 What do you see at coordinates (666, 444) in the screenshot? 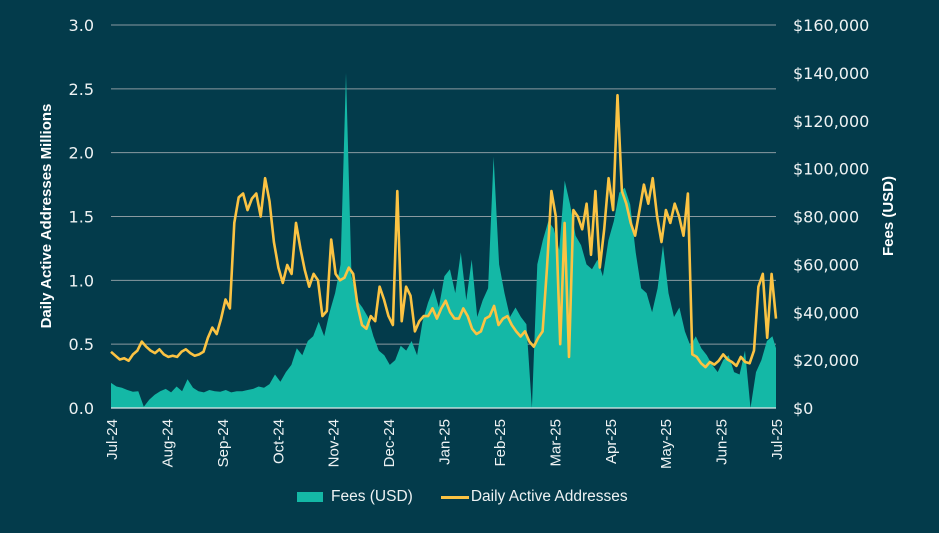
I see `x-tick-label: May-25` at bounding box center [666, 444].